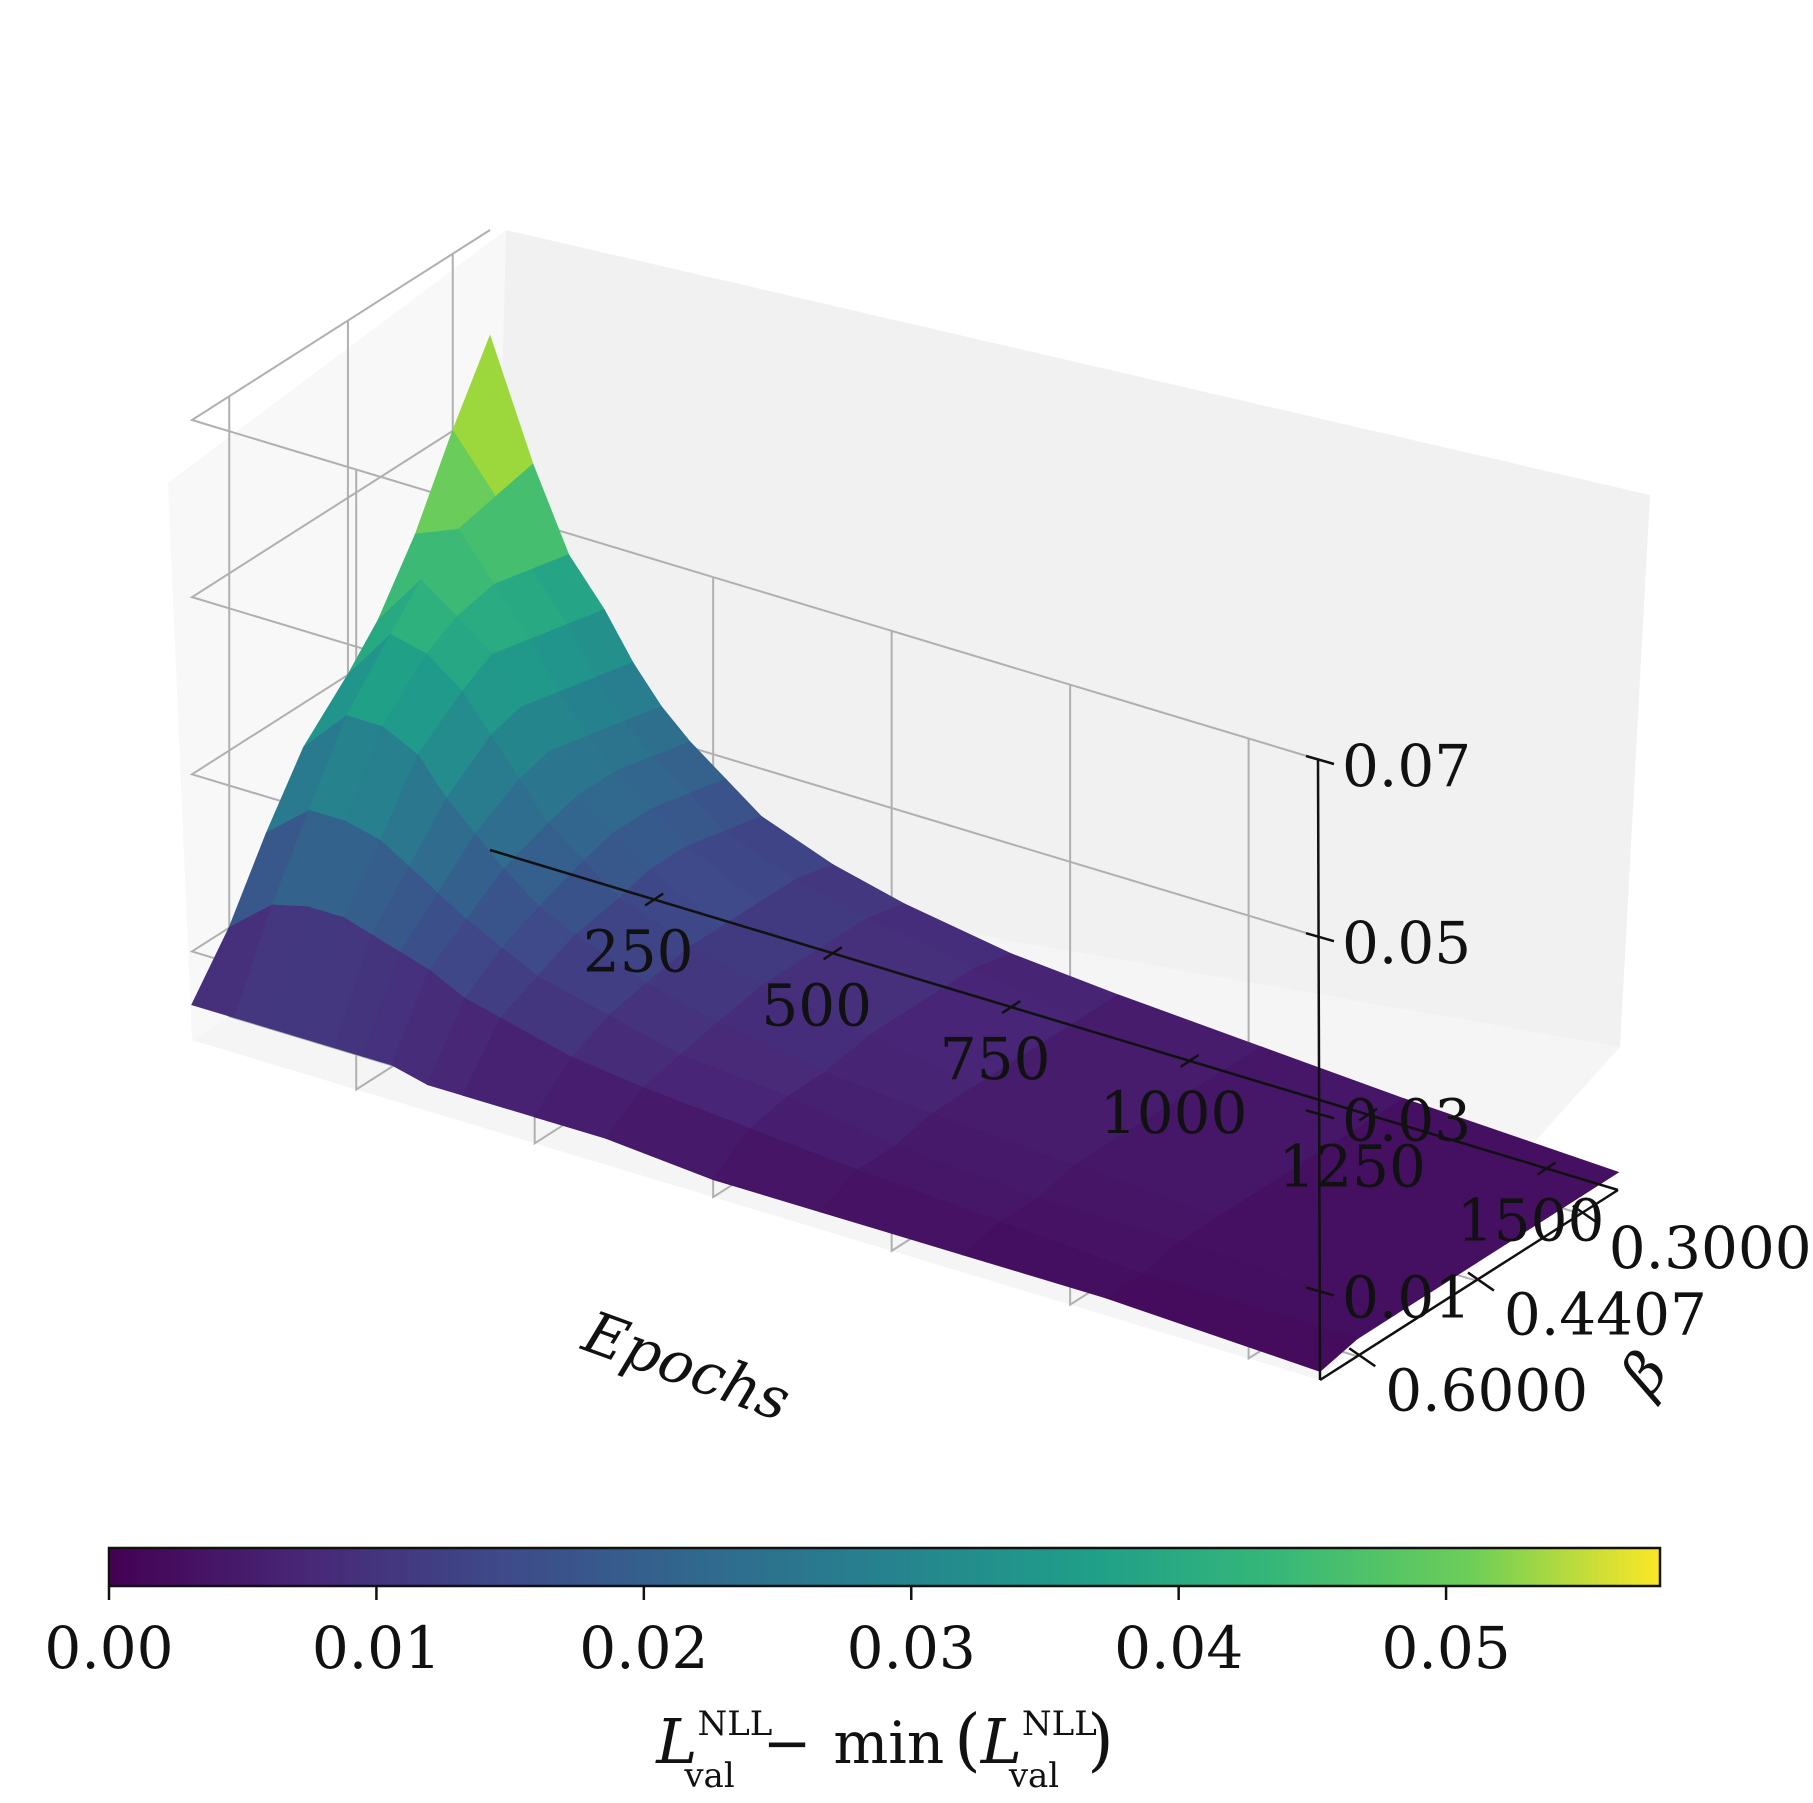 This screenshot has height=1803, width=1813. I want to click on colorbar-gradient, so click(884, 1567).